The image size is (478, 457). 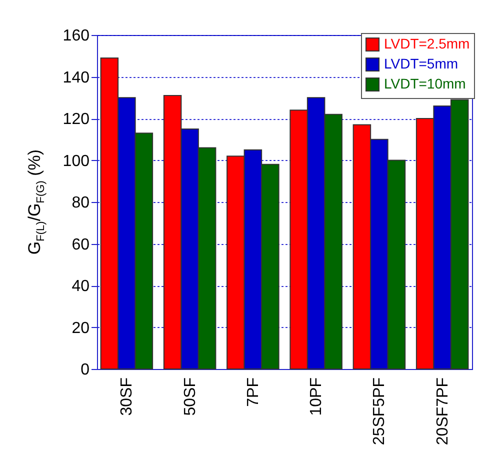 What do you see at coordinates (253, 392) in the screenshot?
I see `x-tick-label: 7PF` at bounding box center [253, 392].